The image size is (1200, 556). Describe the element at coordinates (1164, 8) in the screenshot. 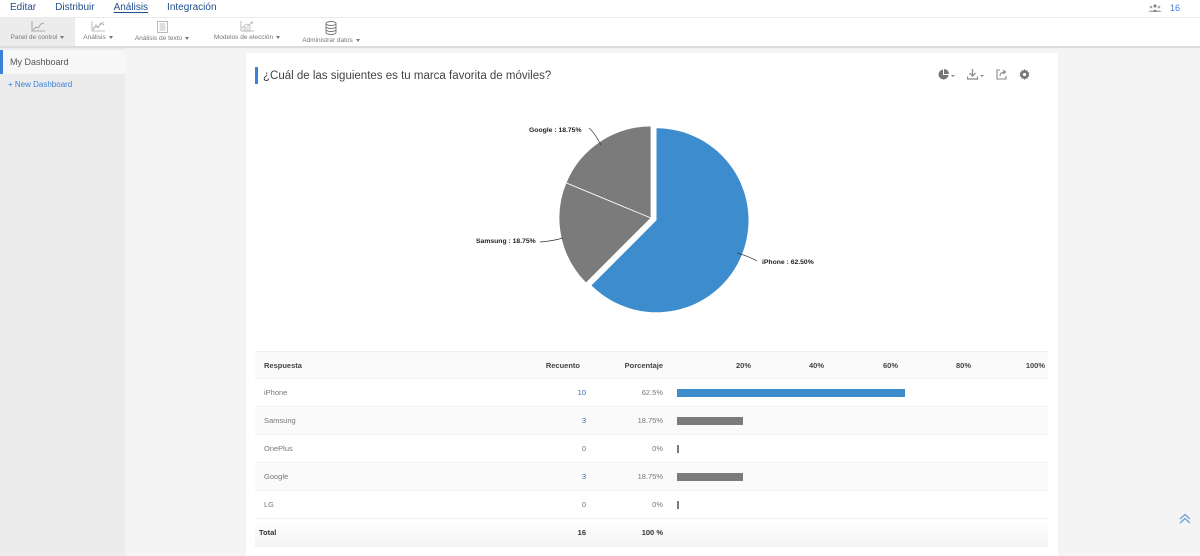

I see `users-indicator: 16` at that location.